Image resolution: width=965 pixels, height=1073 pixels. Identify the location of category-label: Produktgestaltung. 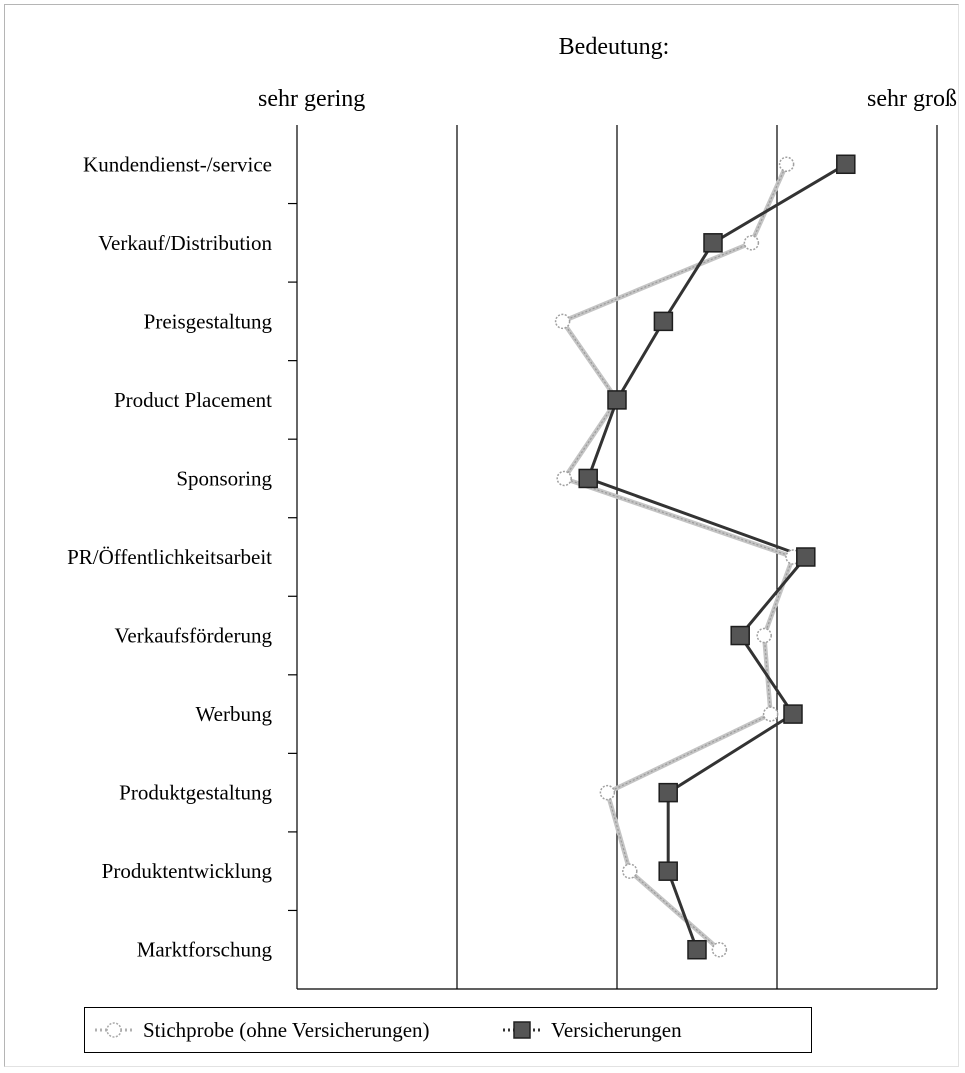
(195, 793).